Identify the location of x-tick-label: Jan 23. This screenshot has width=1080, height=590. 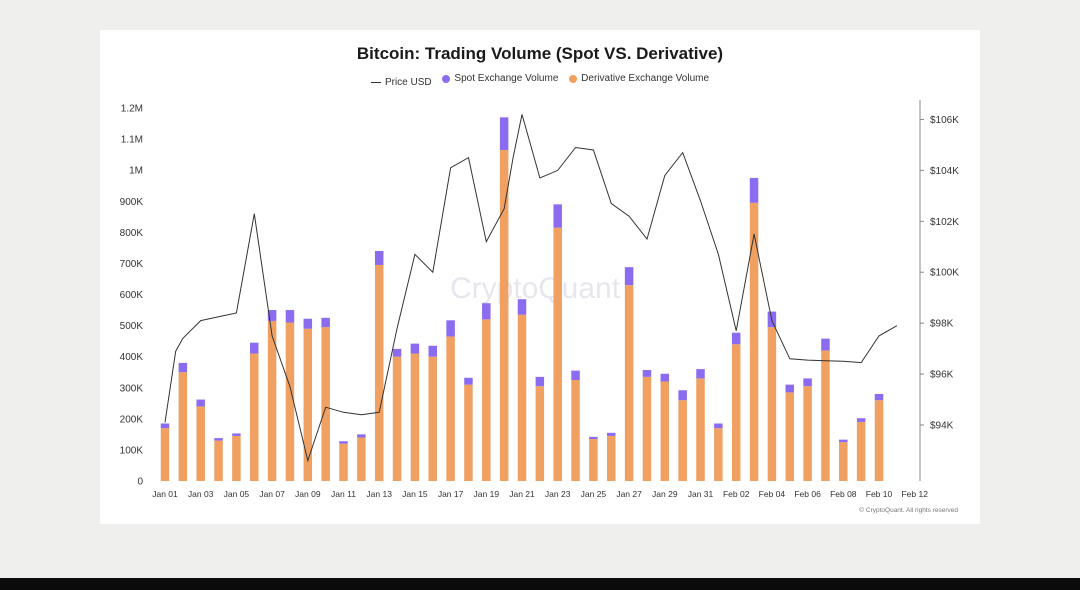
(558, 494).